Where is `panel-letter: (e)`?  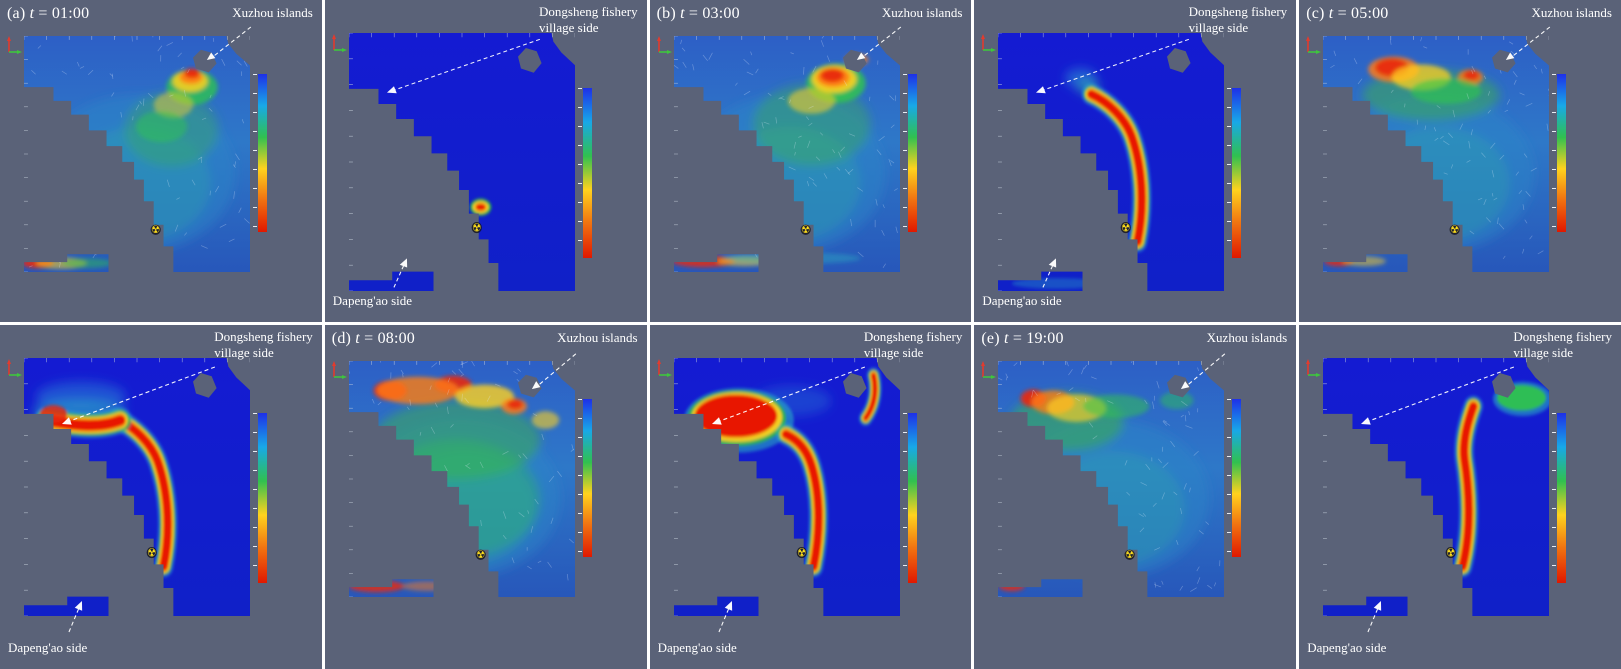 panel-letter: (e) is located at coordinates (990, 338).